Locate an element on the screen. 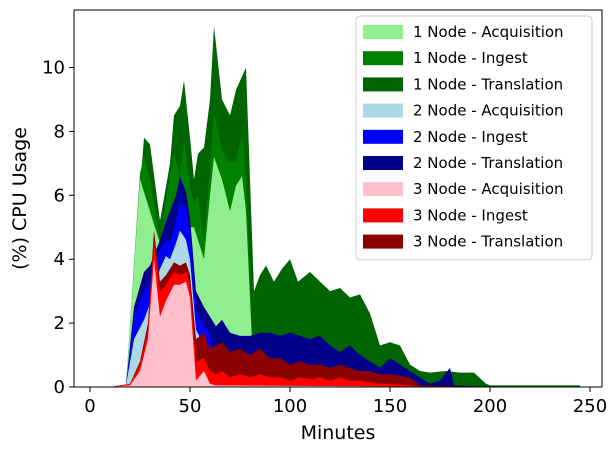  x-tick-label: 200 is located at coordinates (490, 406).